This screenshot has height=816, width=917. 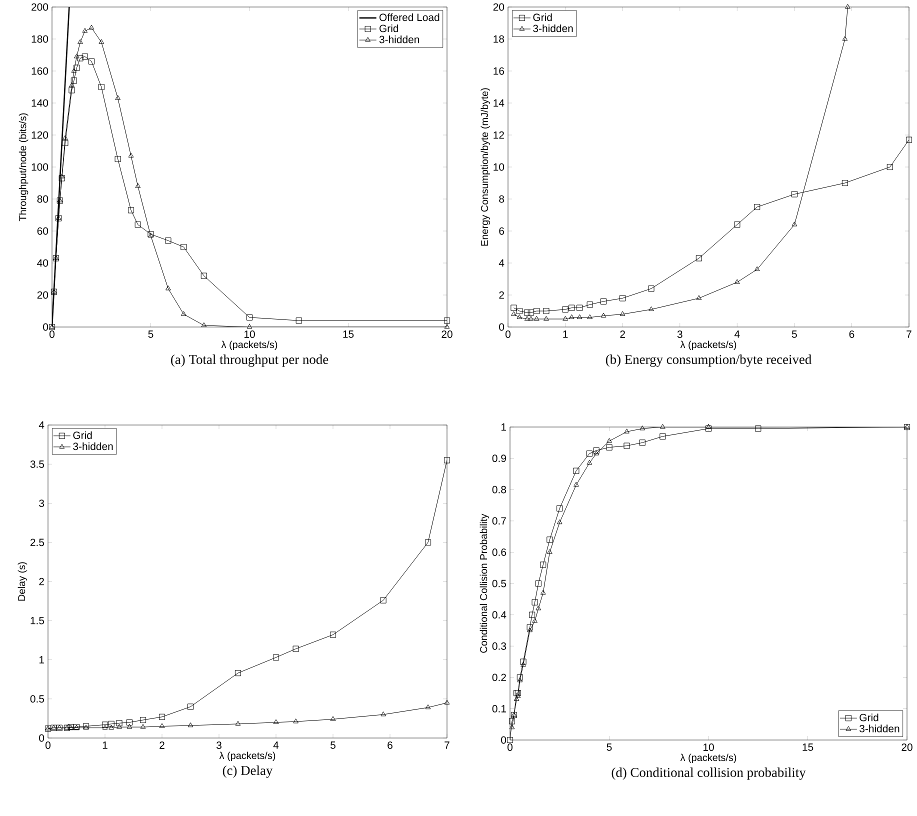 I want to click on y-tick-label: 0.9, so click(x=499, y=458).